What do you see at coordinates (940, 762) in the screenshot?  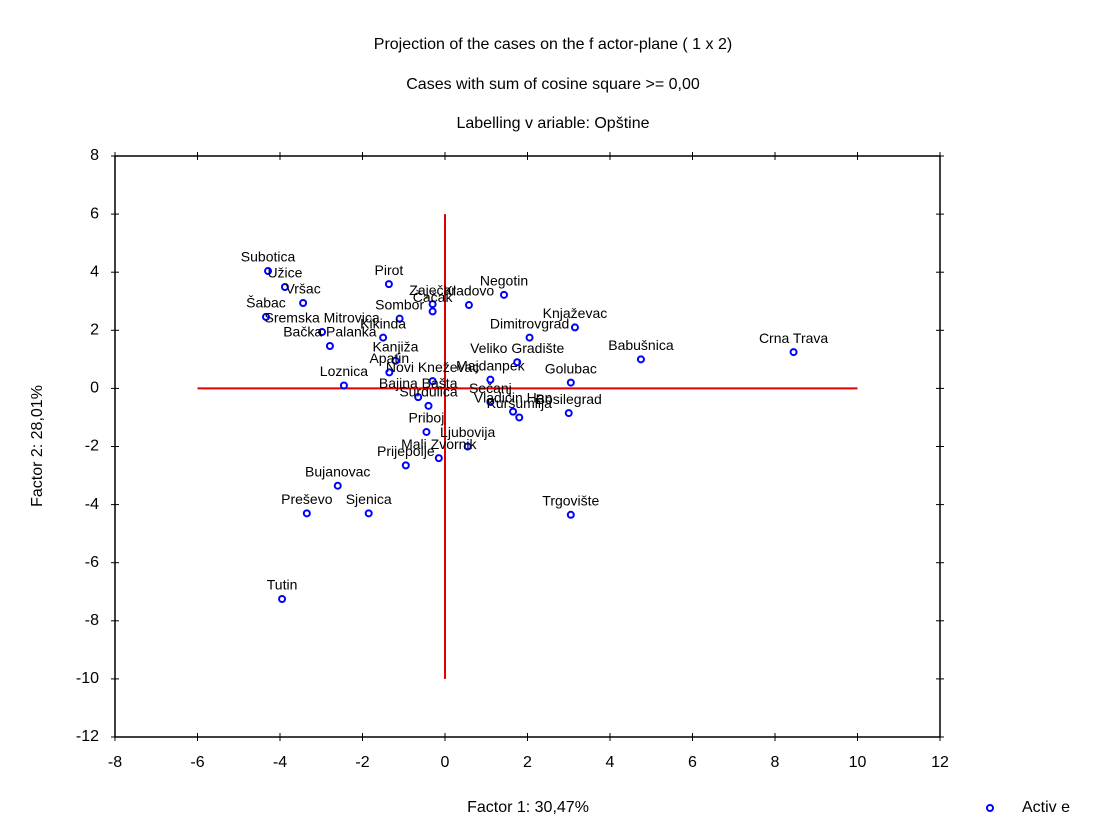 I see `x-tick-label: 12` at bounding box center [940, 762].